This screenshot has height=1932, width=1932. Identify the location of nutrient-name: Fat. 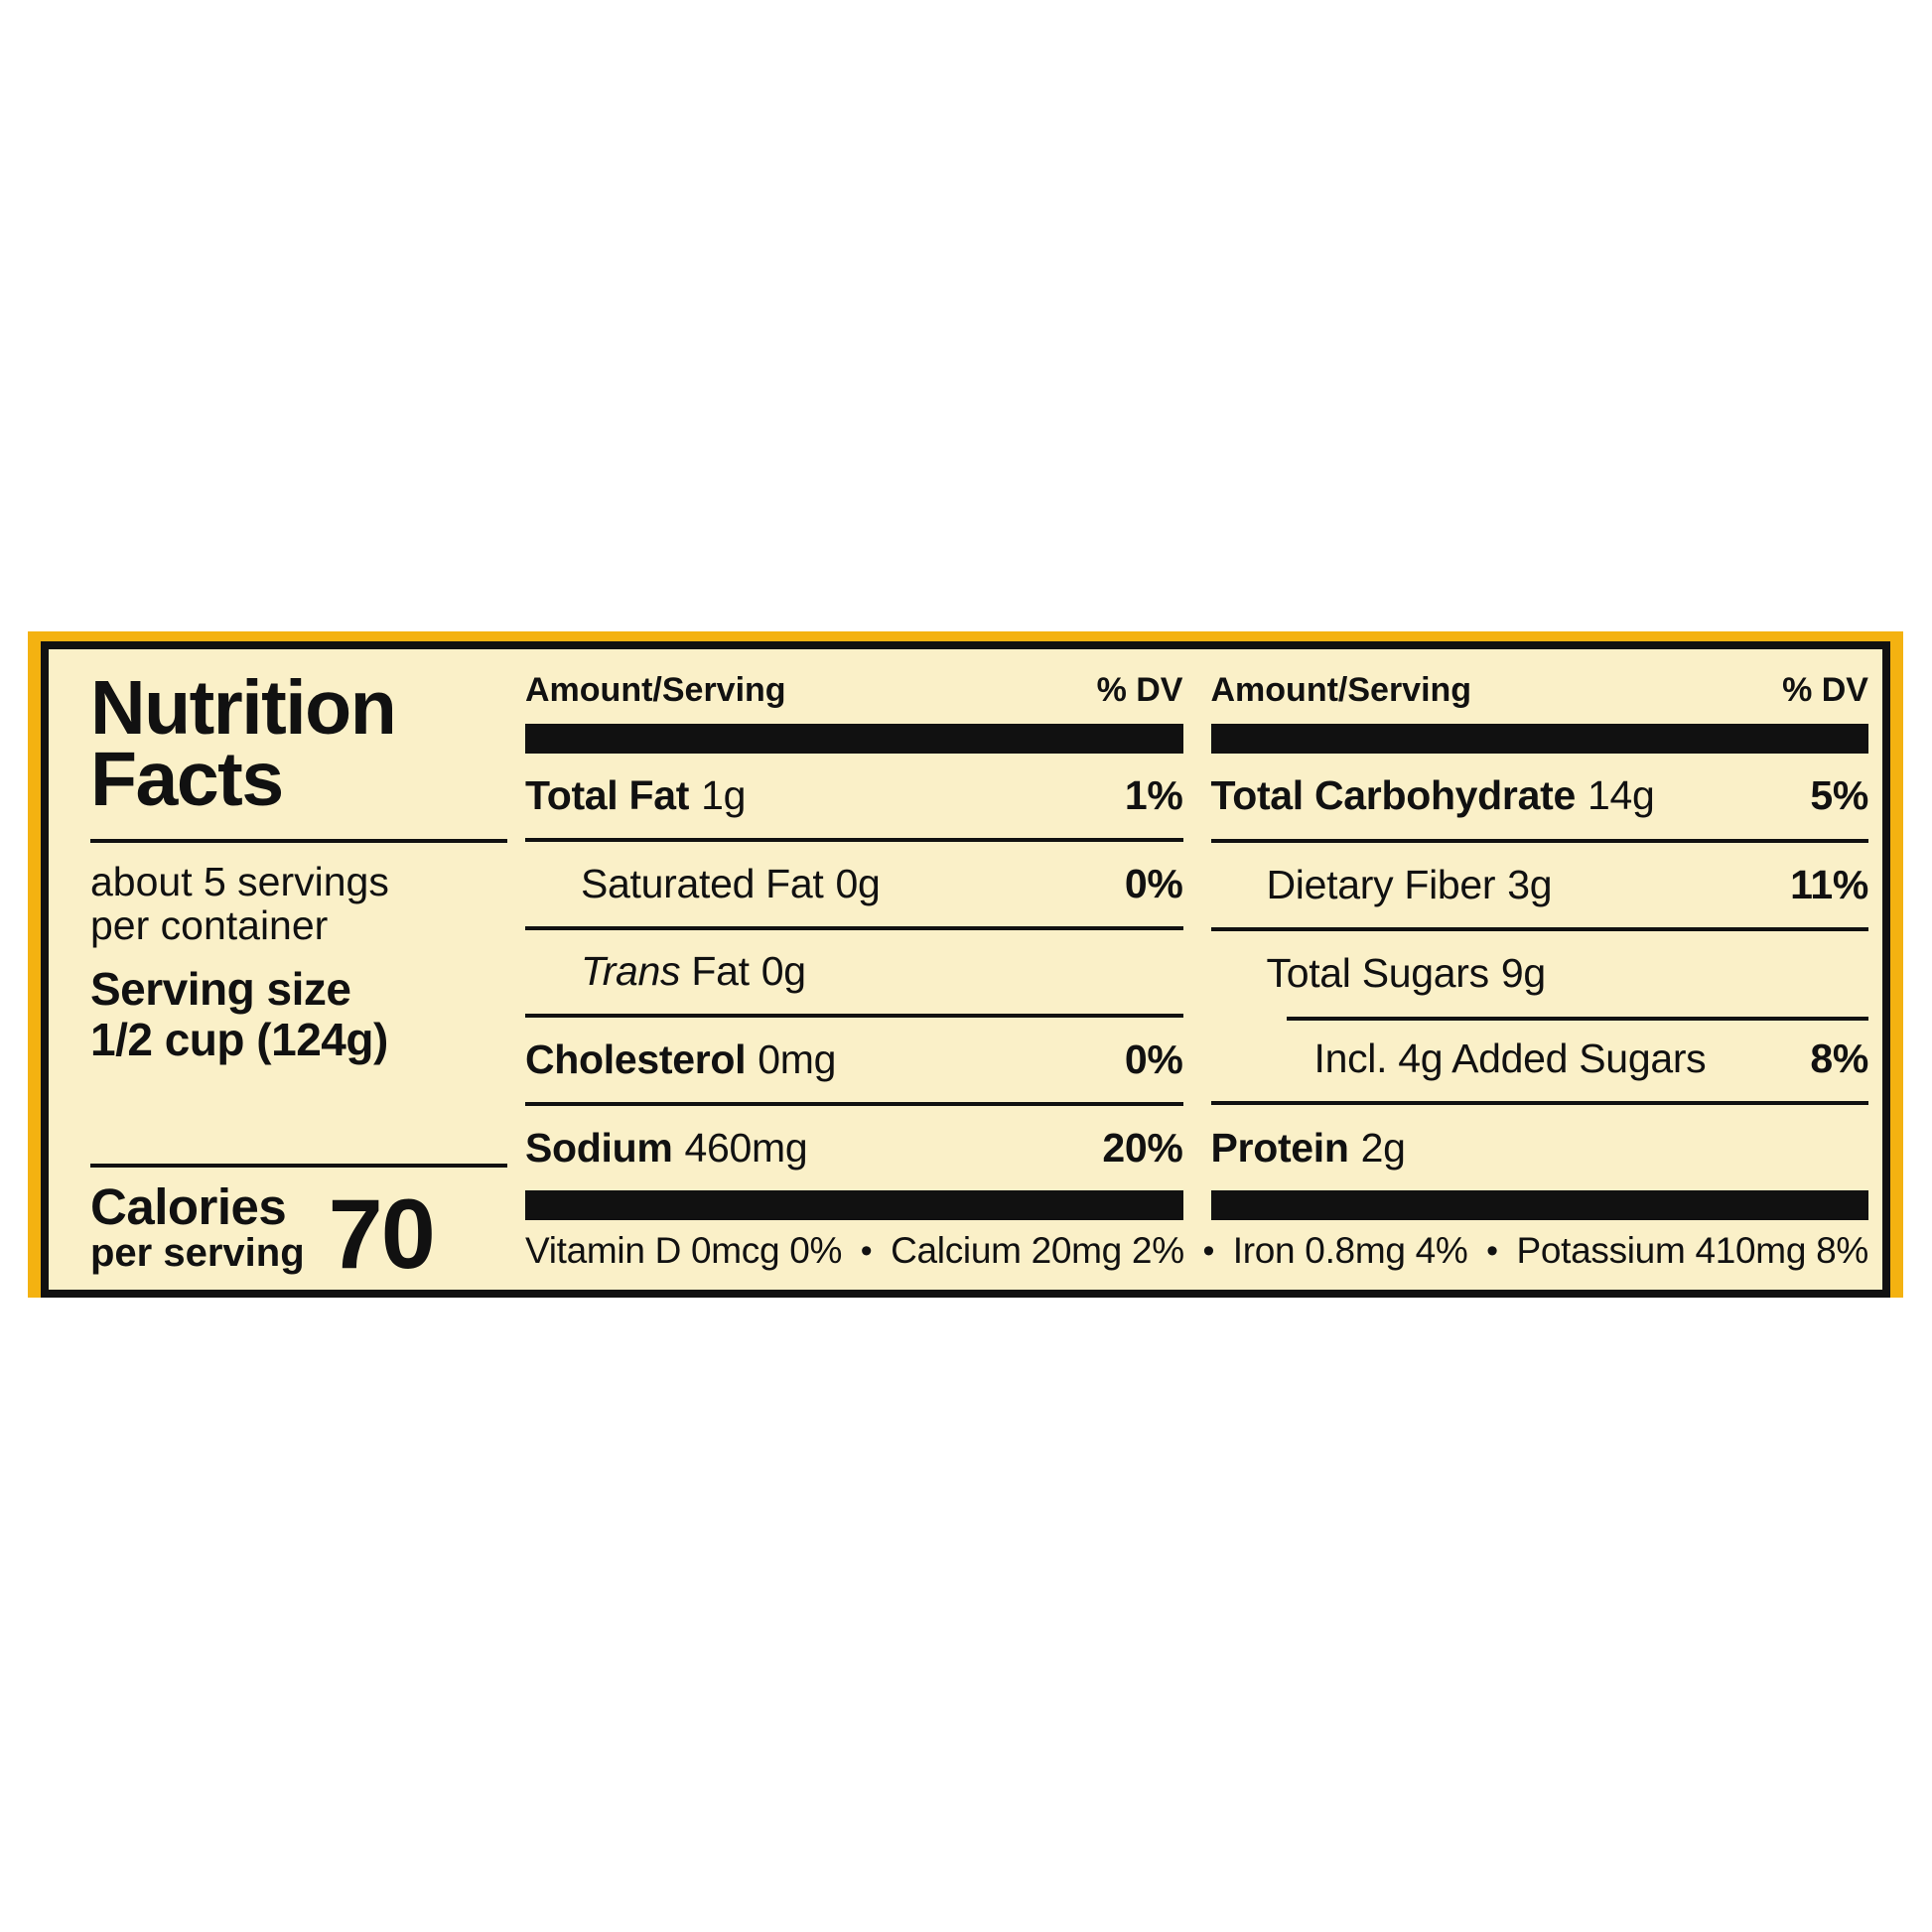
(715, 971).